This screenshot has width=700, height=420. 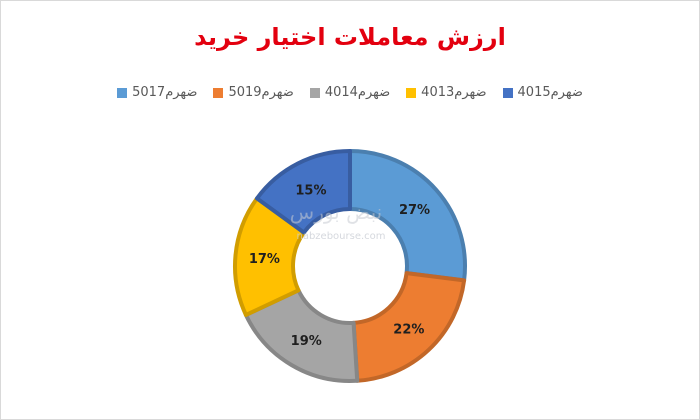 What do you see at coordinates (310, 190) in the screenshot?
I see `data-label: 15%` at bounding box center [310, 190].